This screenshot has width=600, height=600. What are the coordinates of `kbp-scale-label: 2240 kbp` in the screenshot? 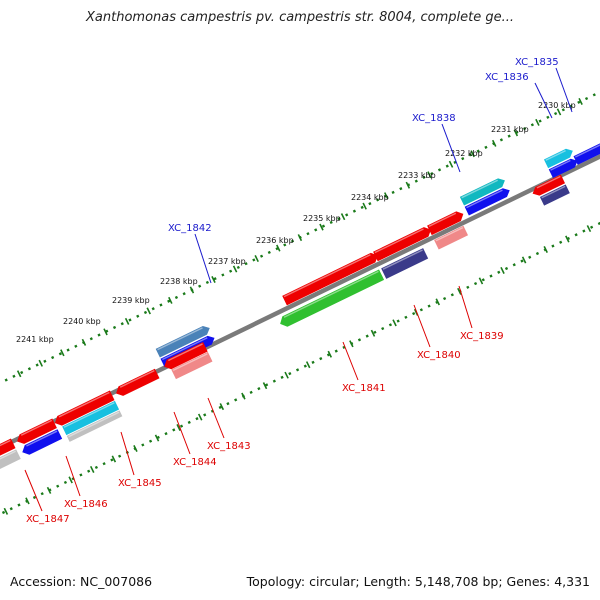 It's located at (82, 321).